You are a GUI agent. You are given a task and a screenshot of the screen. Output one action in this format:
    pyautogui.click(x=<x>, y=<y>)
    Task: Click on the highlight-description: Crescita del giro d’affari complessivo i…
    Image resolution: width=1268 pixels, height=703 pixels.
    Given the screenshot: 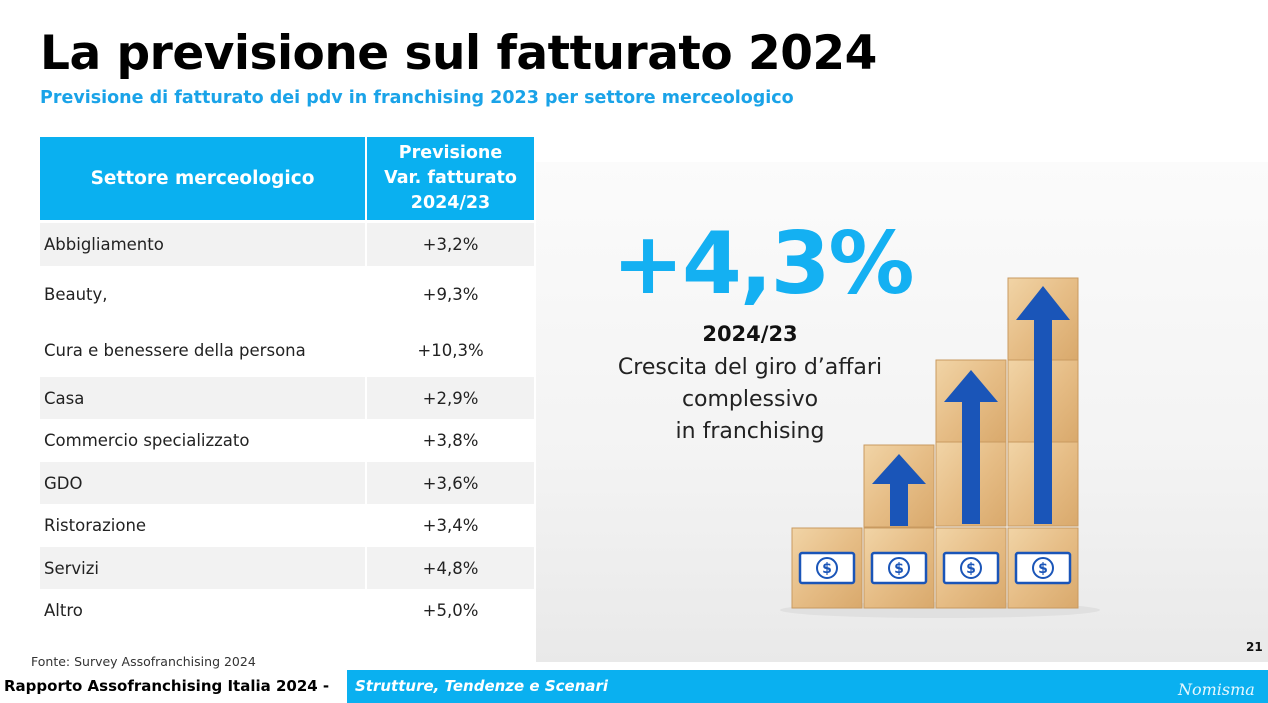 What is the action you would take?
    pyautogui.click(x=750, y=400)
    